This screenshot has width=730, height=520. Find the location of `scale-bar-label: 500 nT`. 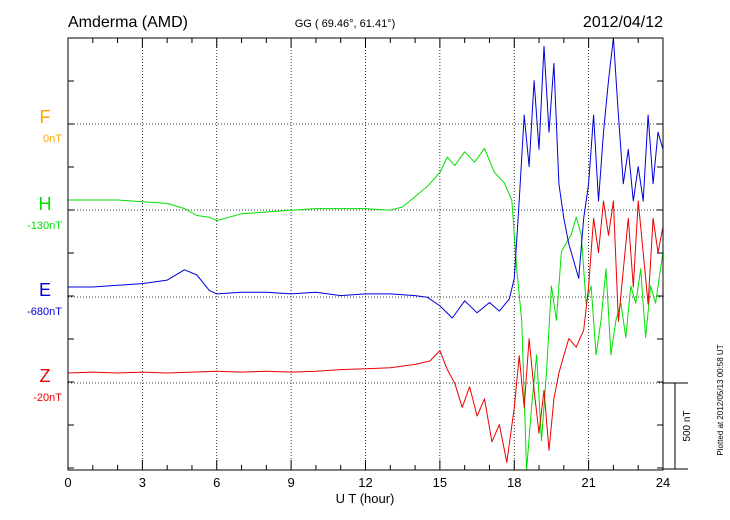

scale-bar-label: 500 nT is located at coordinates (687, 425).